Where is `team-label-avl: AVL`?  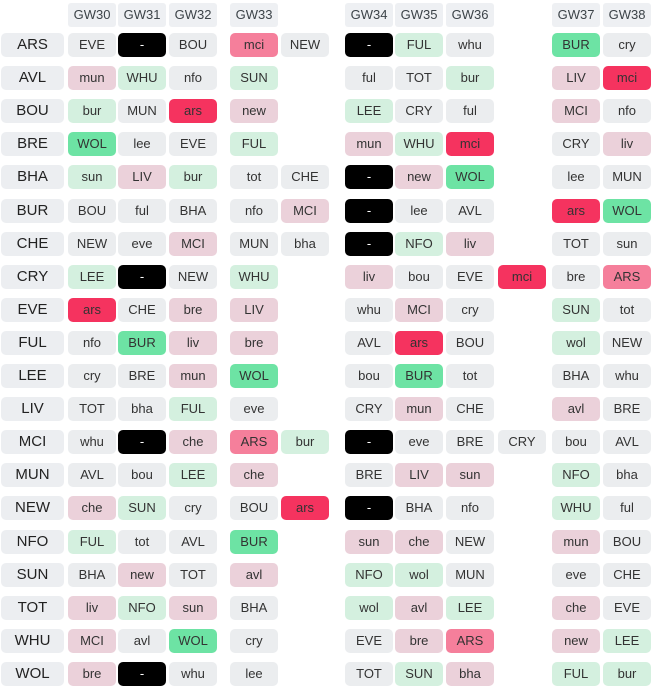 team-label-avl: AVL is located at coordinates (32, 78).